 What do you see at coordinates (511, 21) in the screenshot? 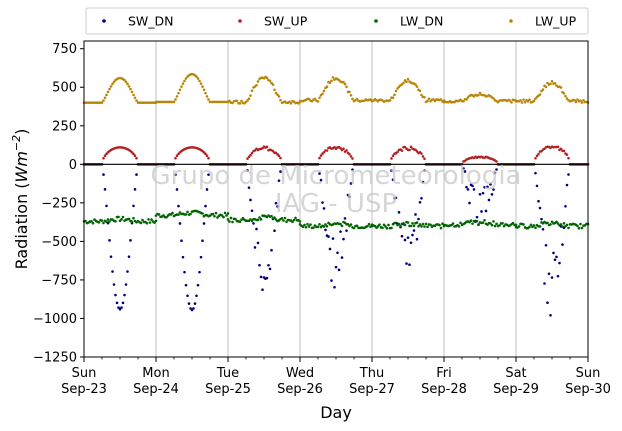
I see `legend-marker-lw-up` at bounding box center [511, 21].